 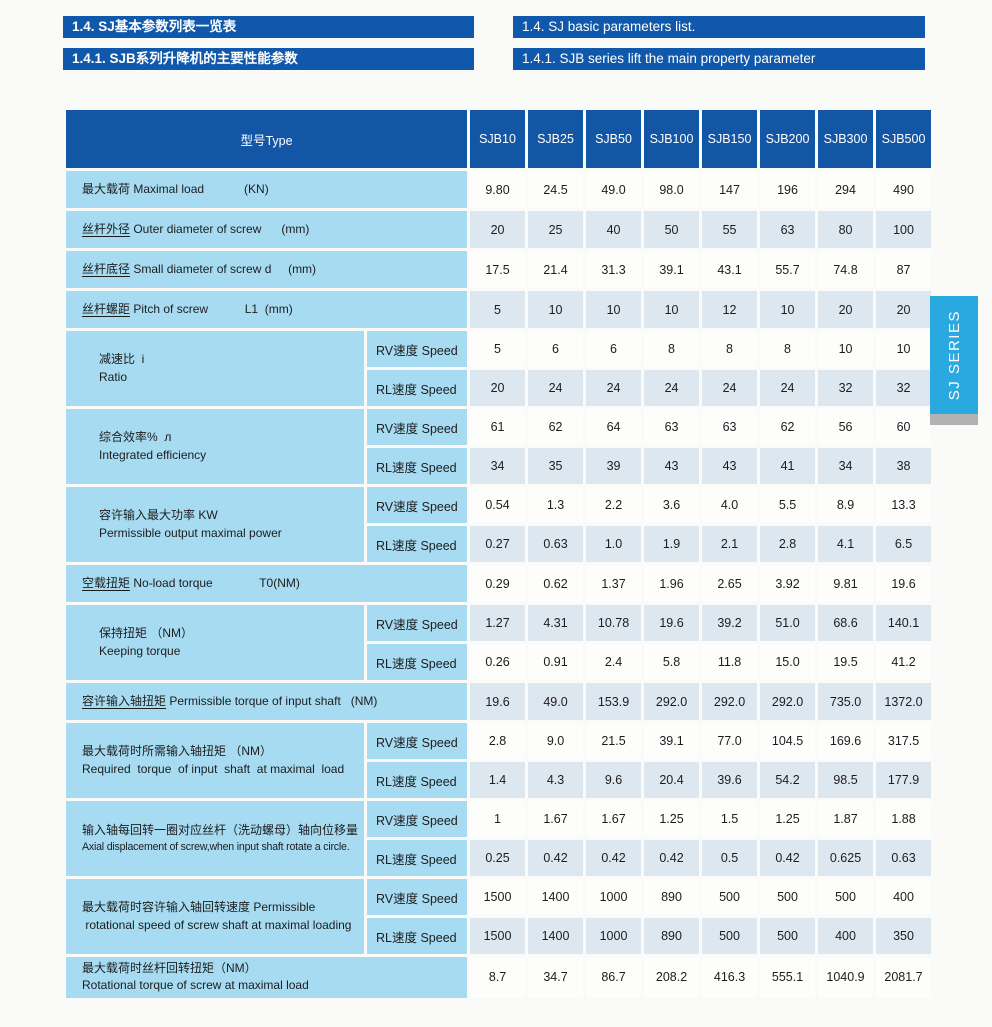 I want to click on value-cell: 890, so click(x=672, y=936).